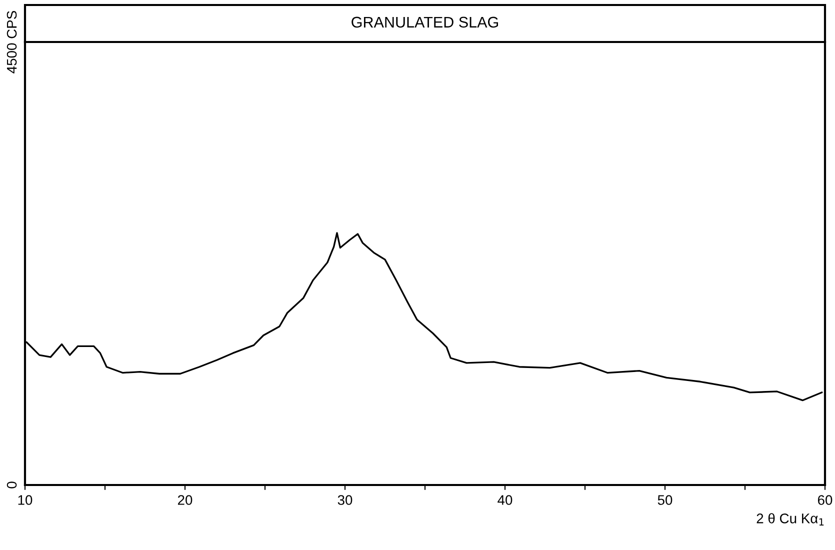  Describe the element at coordinates (505, 500) in the screenshot. I see `x-tick-label: 40` at that location.